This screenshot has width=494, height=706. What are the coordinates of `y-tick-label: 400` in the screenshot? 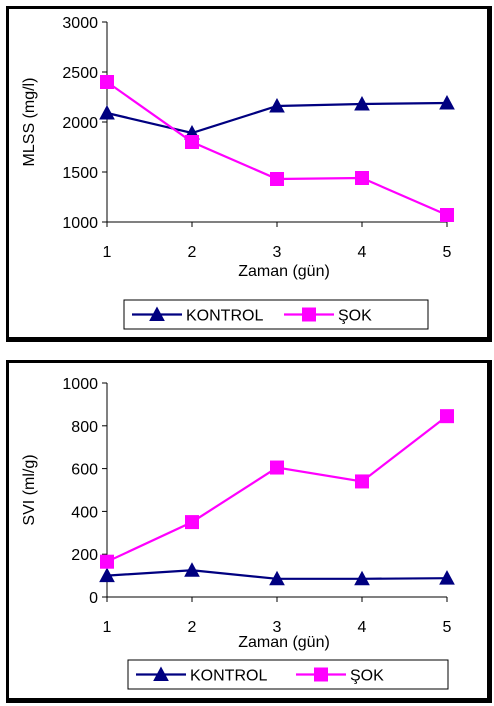 It's located at (84, 512).